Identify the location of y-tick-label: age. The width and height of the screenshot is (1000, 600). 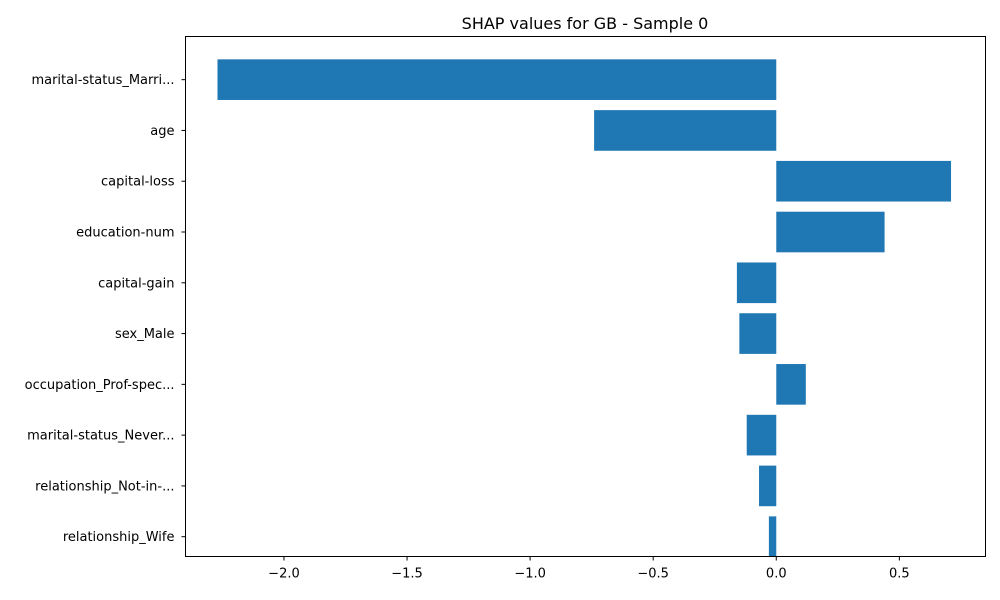
(162, 131).